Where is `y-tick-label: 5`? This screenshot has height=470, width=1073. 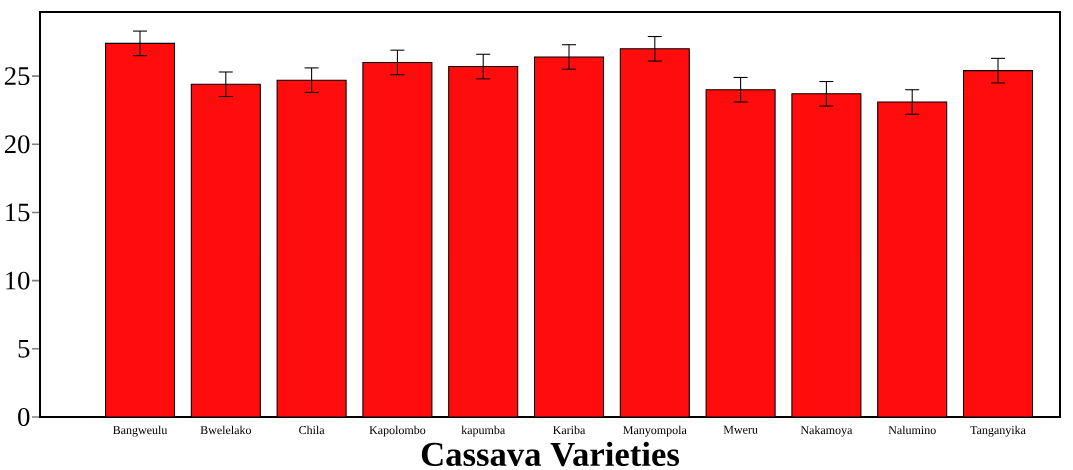
y-tick-label: 5 is located at coordinates (24, 348).